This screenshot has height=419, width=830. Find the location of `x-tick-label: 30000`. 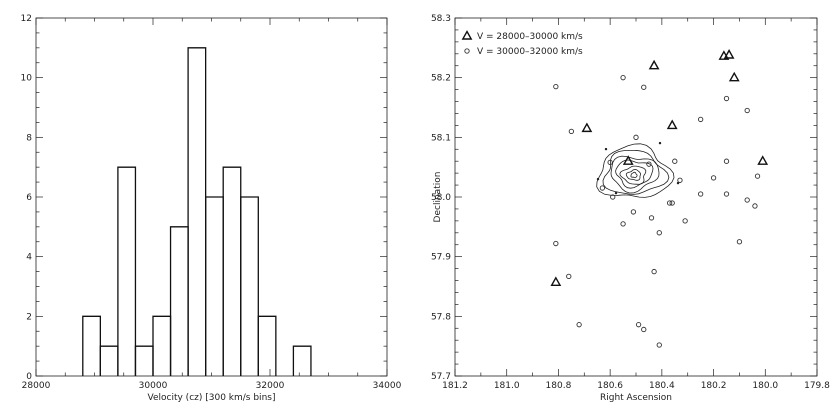

x-tick-label: 30000 is located at coordinates (153, 386).